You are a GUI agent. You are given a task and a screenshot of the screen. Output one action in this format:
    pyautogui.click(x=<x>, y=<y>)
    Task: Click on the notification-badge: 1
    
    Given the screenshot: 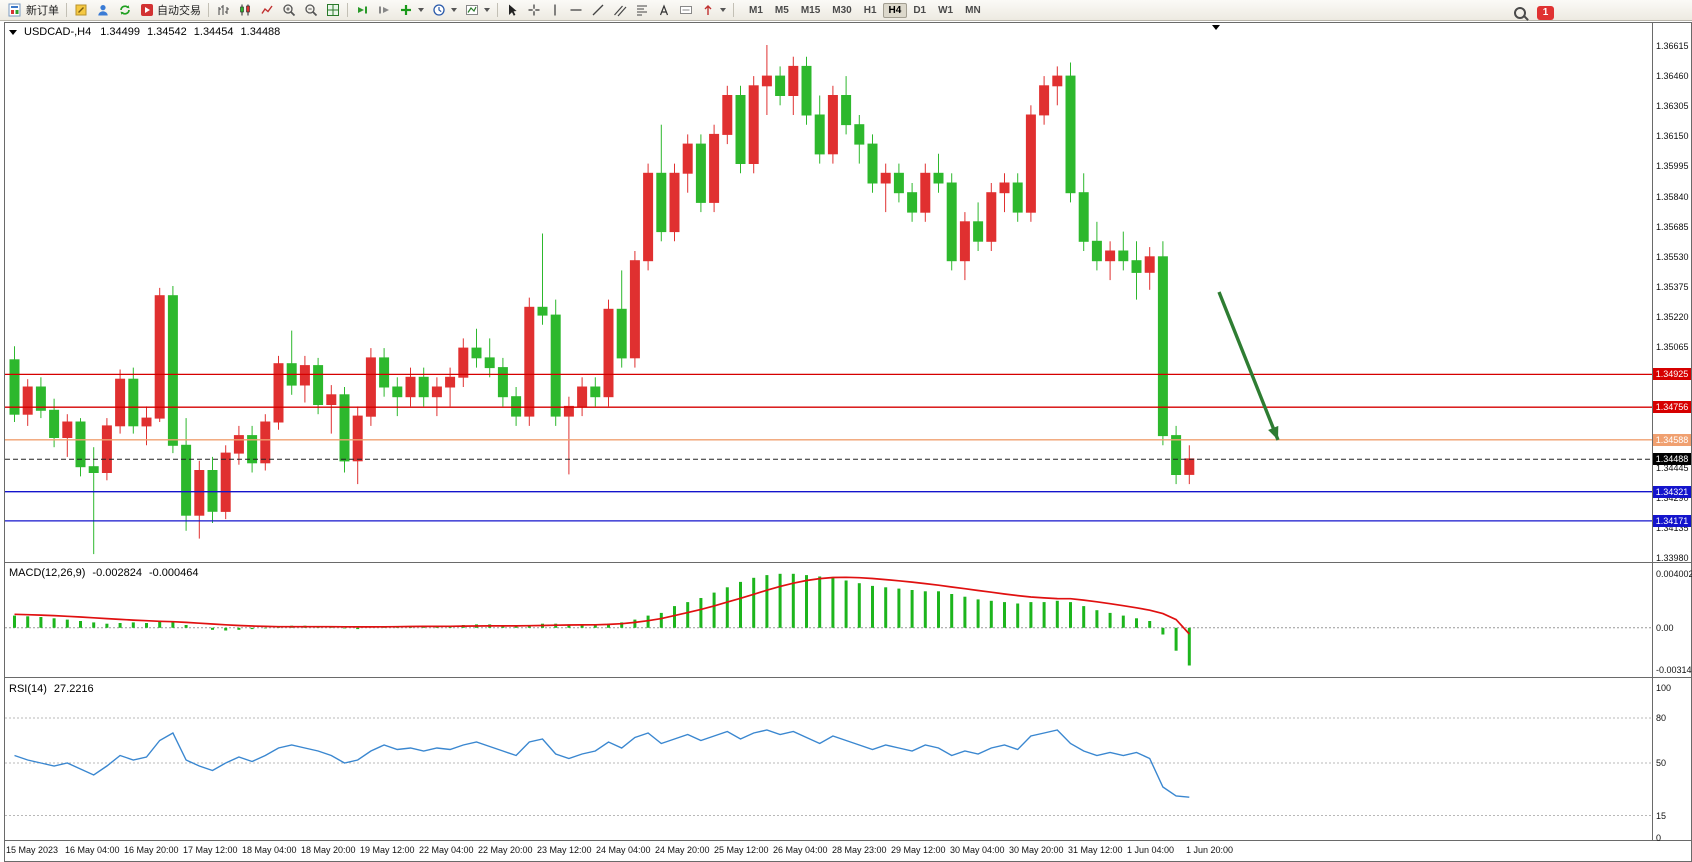 What is the action you would take?
    pyautogui.click(x=1545, y=12)
    